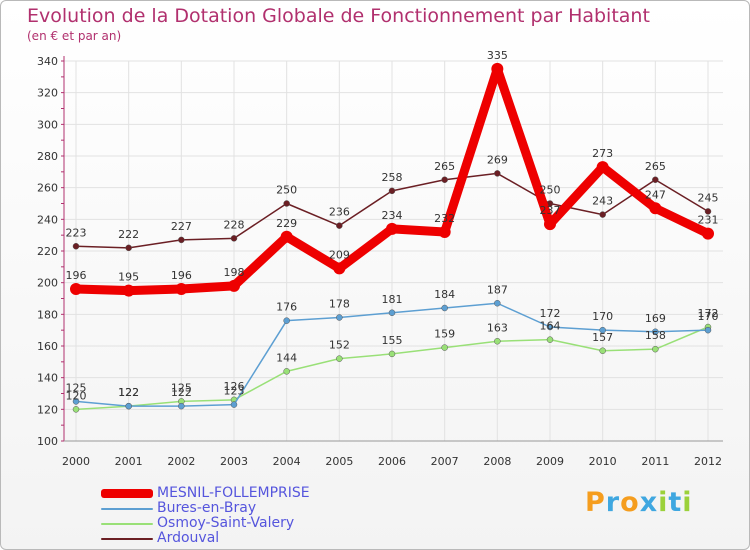  Describe the element at coordinates (613, 502) in the screenshot. I see `logo-letter: r` at that location.